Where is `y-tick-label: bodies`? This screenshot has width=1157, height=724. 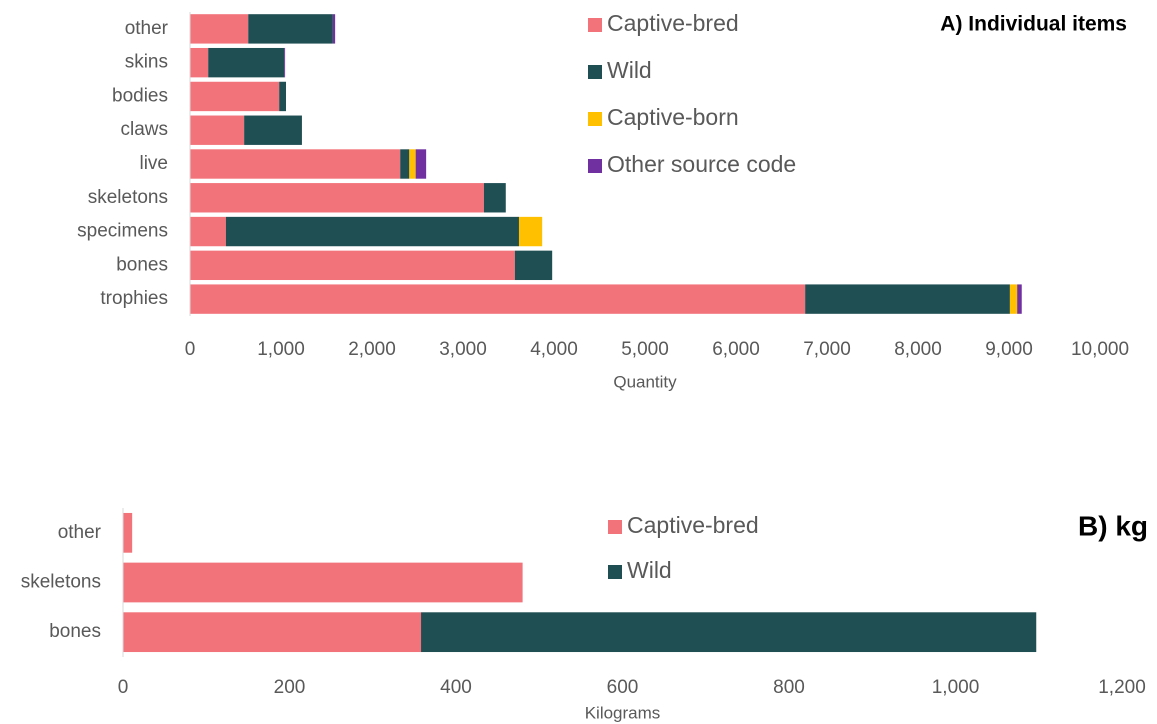 y-tick-label: bodies is located at coordinates (140, 95).